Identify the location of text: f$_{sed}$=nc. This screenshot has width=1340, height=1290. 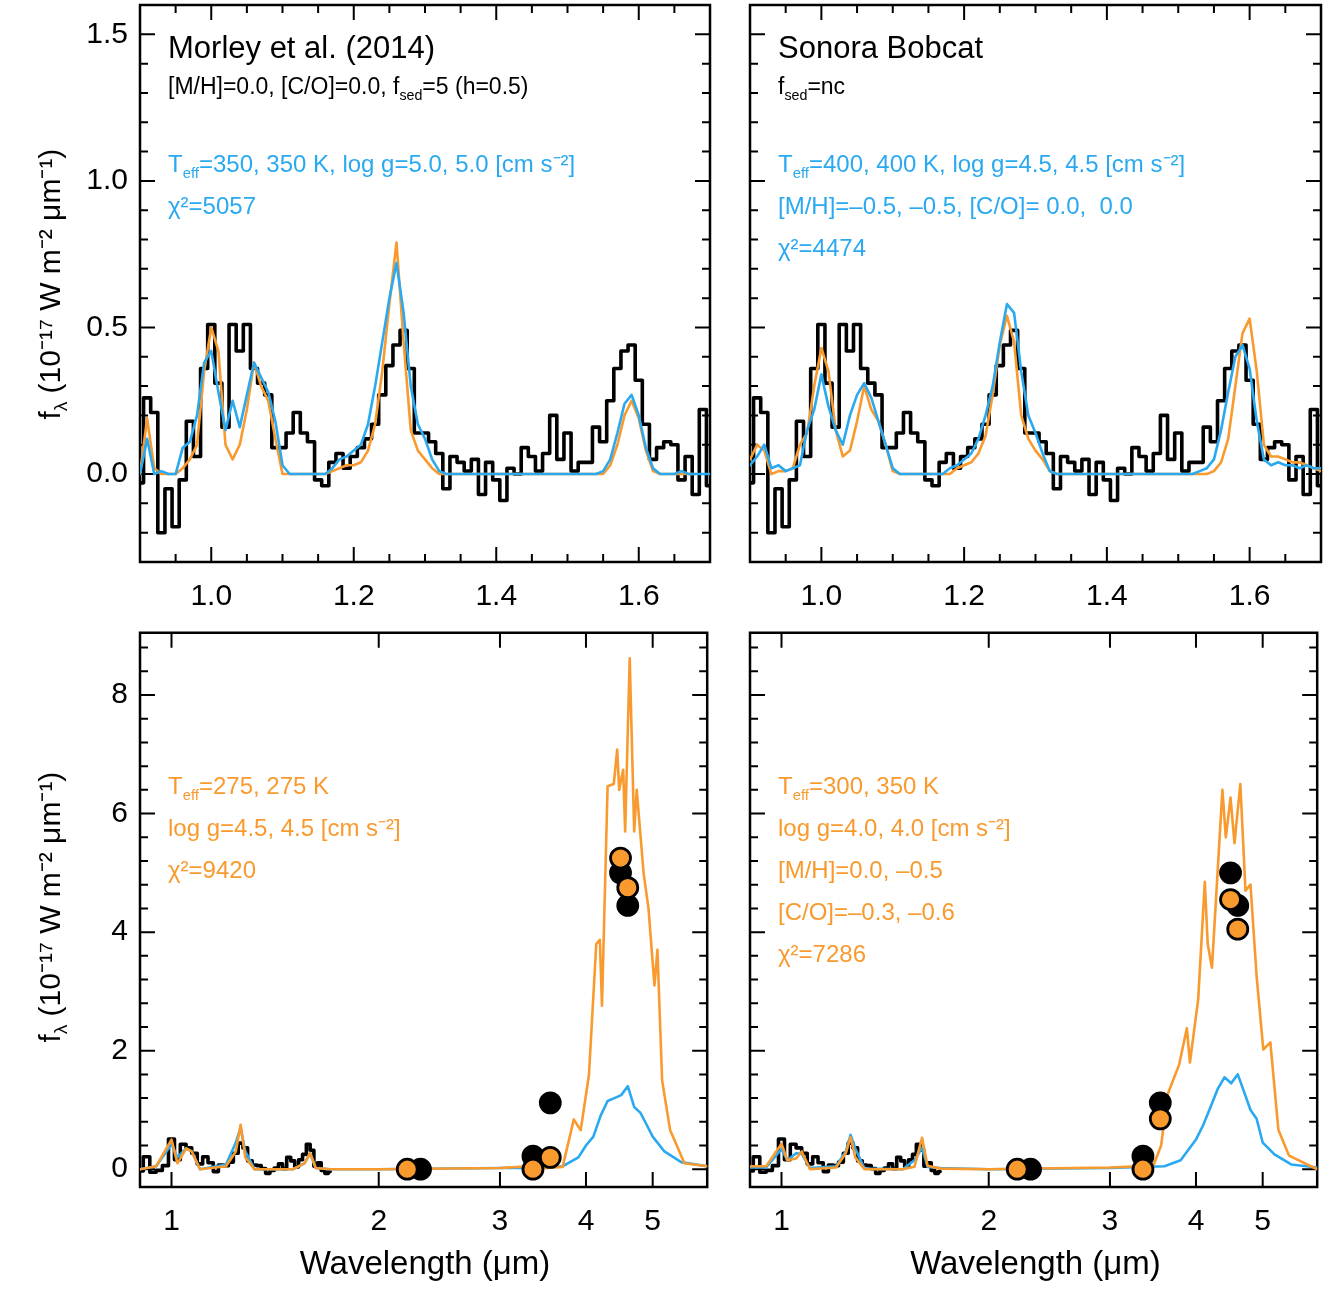
(812, 87).